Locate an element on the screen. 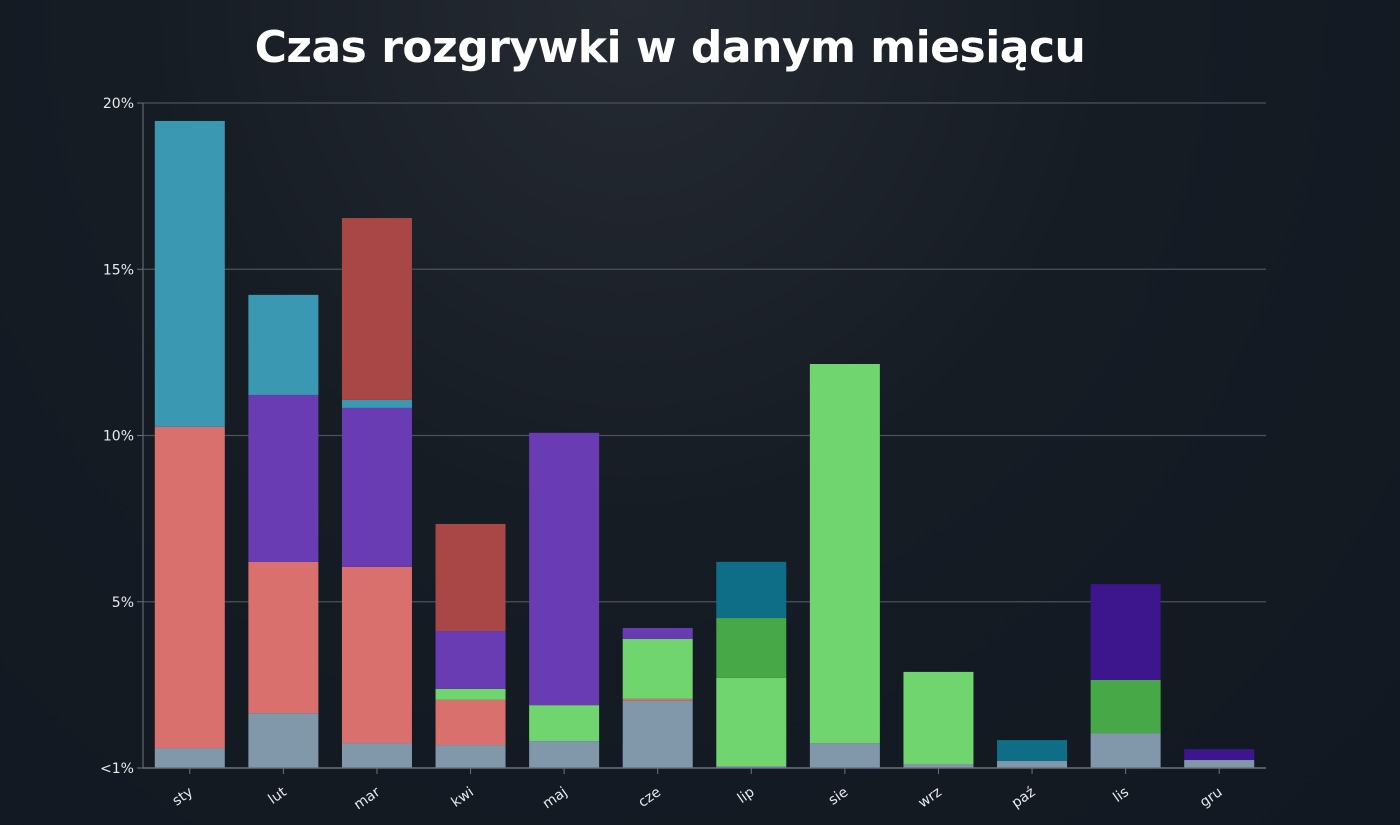  bar-stack-wrz is located at coordinates (938, 719).